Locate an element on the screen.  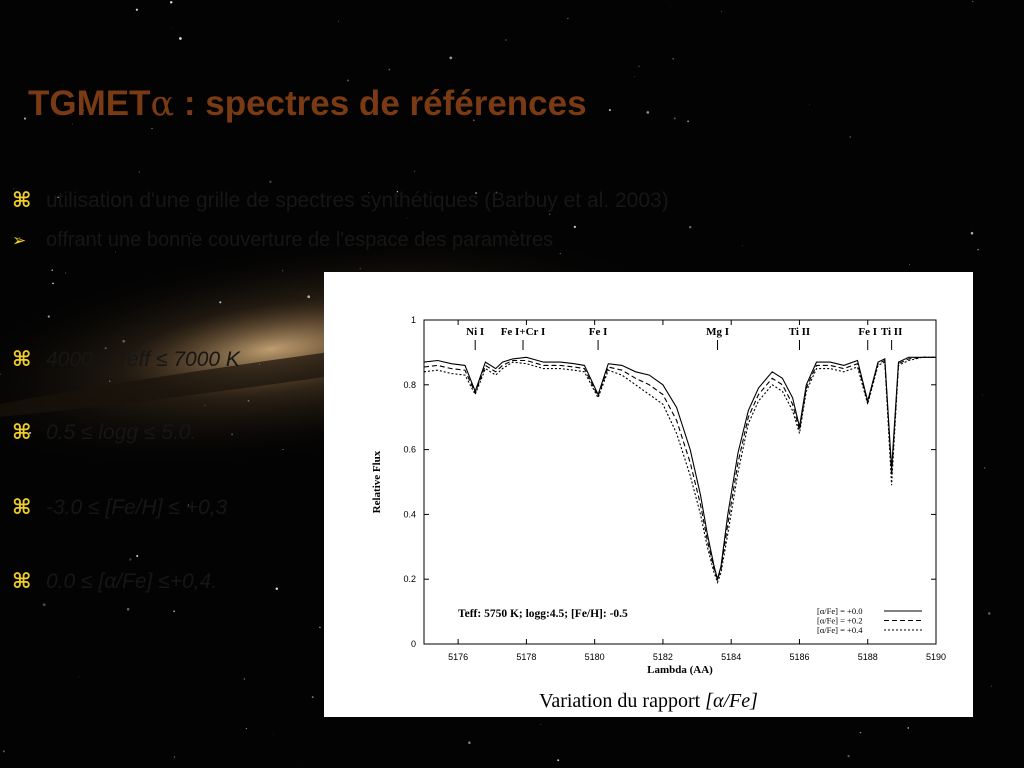
line-id-label: Fe I+Cr I is located at coordinates (523, 332).